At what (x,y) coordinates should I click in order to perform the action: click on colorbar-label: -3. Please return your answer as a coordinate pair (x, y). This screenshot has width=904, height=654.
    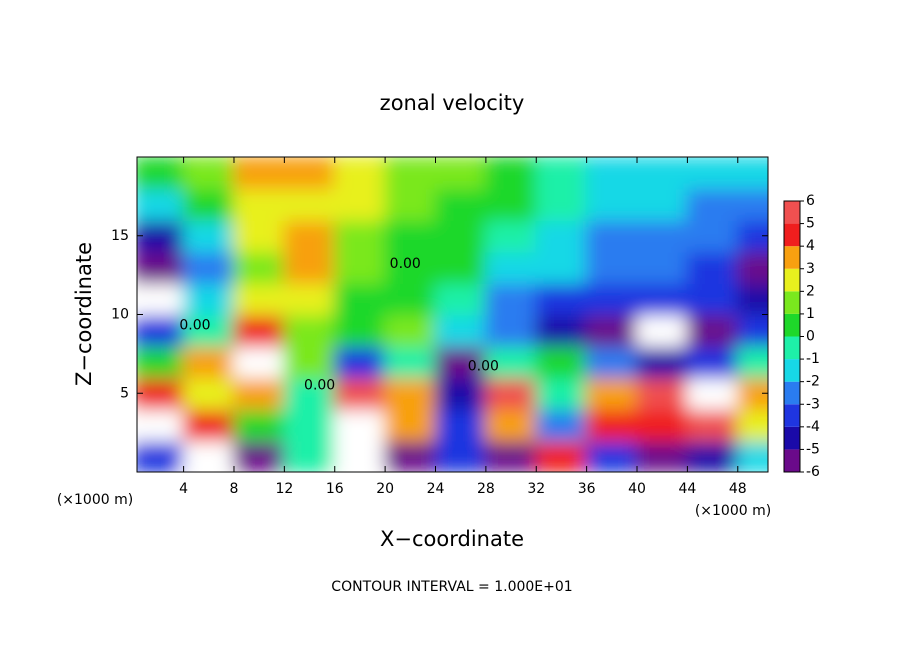
    Looking at the image, I should click on (813, 404).